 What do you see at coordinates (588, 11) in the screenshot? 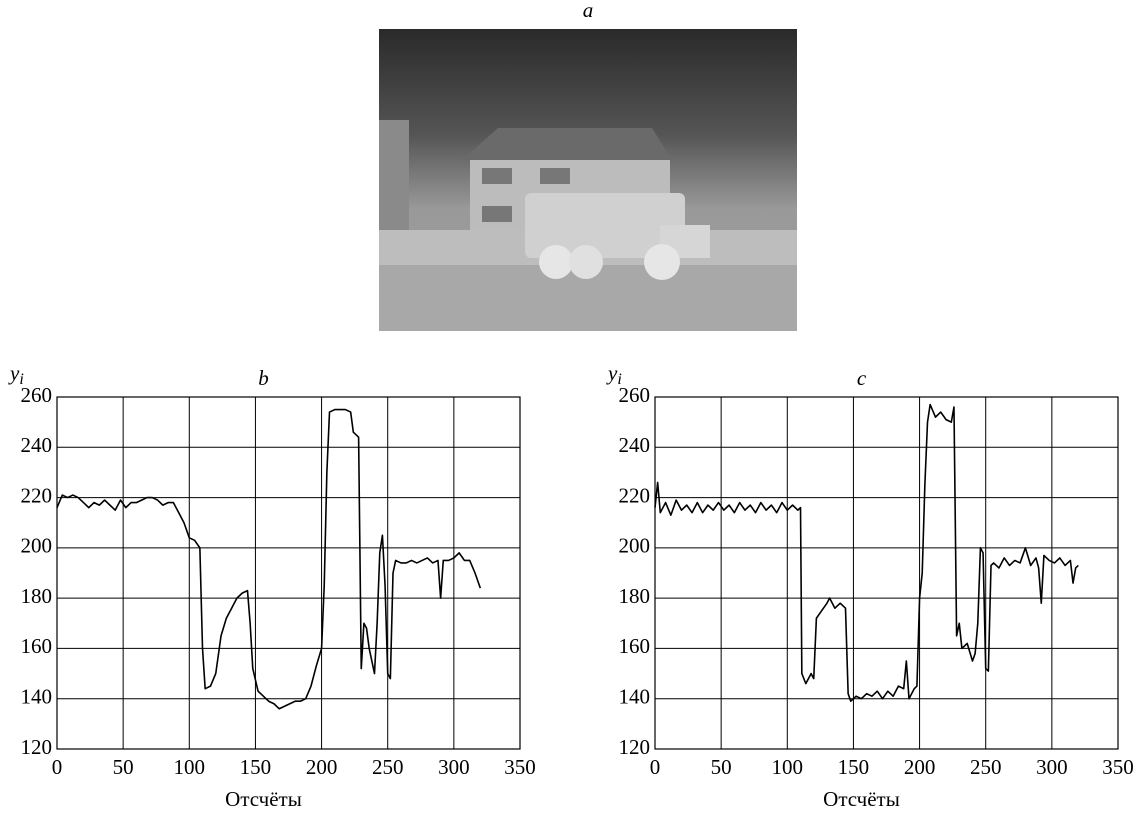
I see `panel-label: a` at bounding box center [588, 11].